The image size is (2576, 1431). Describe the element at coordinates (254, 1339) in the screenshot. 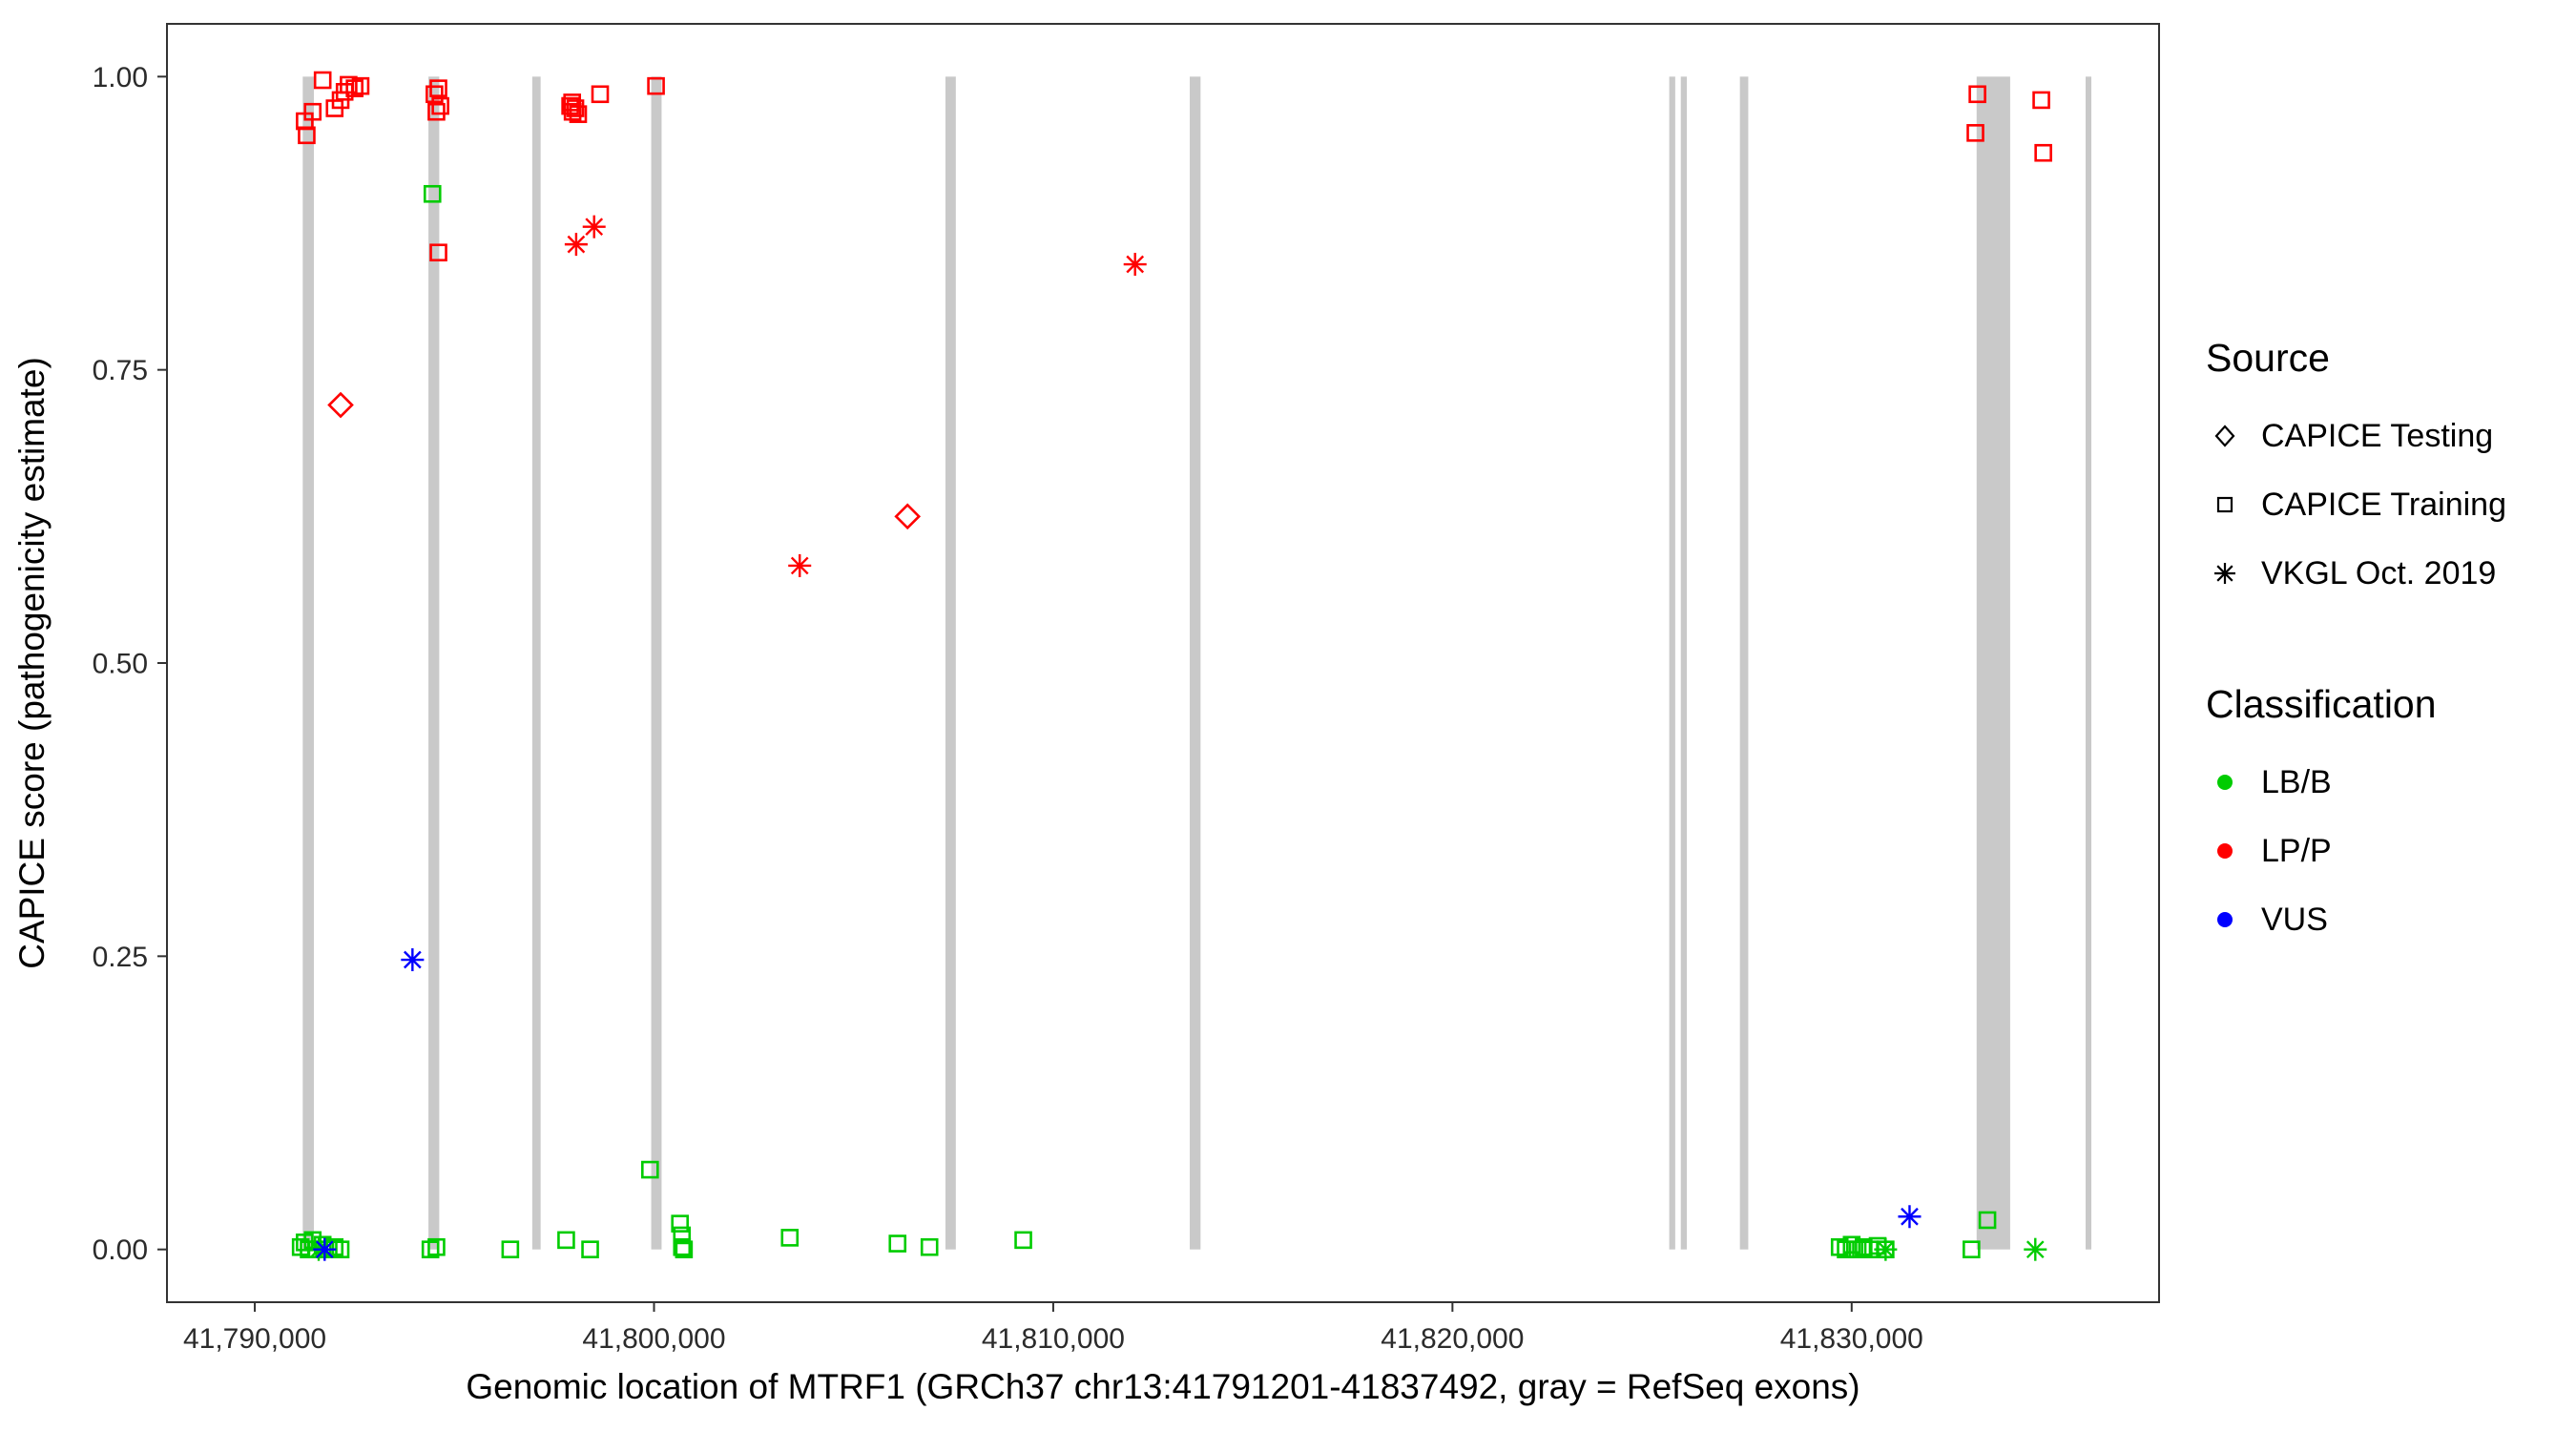

I see `x-tick-label: 41,790,000` at that location.